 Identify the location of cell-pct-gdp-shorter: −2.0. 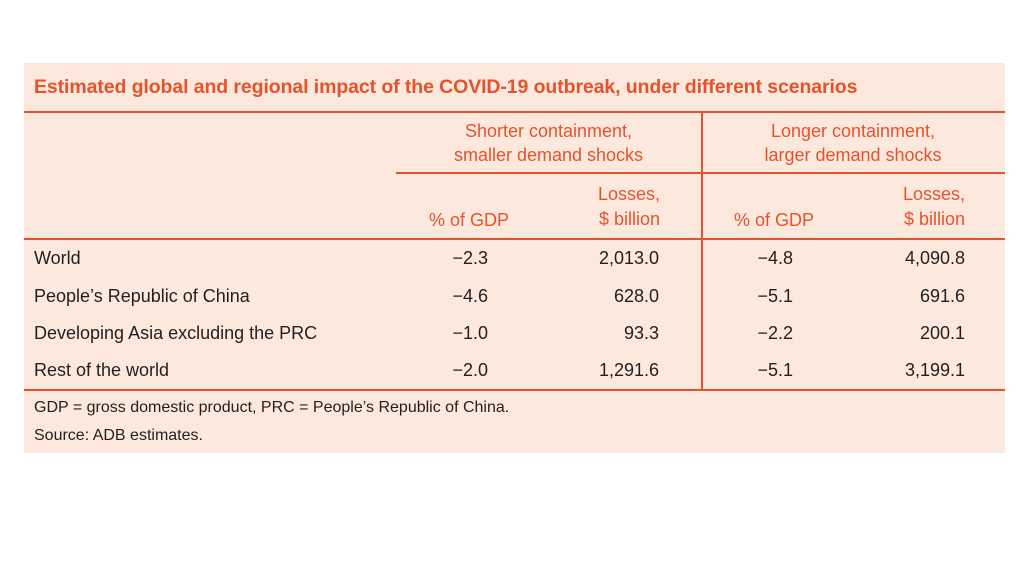
(470, 370).